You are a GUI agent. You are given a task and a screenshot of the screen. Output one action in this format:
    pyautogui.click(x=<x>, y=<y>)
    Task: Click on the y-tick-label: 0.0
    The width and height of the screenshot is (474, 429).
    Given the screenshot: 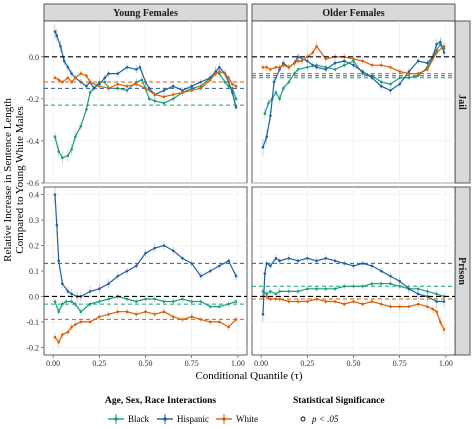 What is the action you would take?
    pyautogui.click(x=34, y=296)
    